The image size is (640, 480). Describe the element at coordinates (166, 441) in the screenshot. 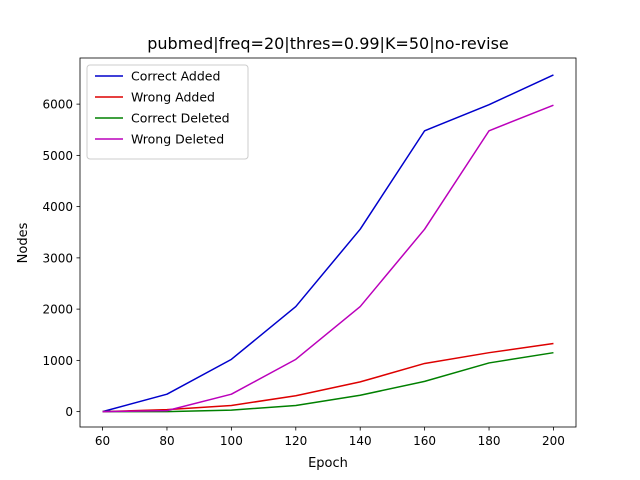

I see `x-tick-label: 80` at that location.